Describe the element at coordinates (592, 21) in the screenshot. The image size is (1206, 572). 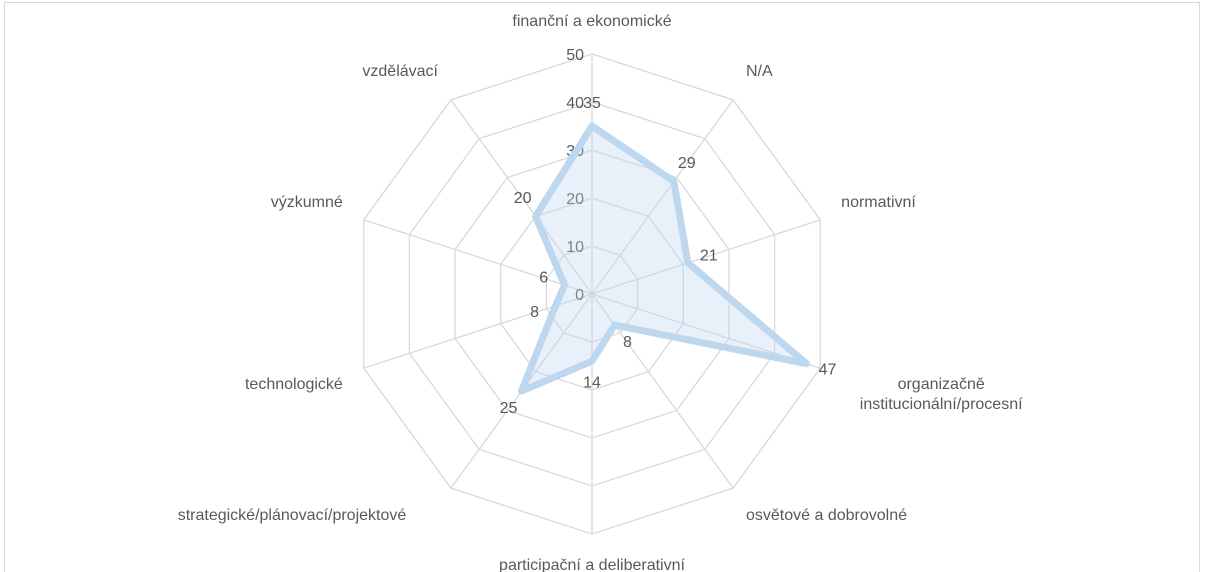
I see `category-label: finanční a ekonomické` at that location.